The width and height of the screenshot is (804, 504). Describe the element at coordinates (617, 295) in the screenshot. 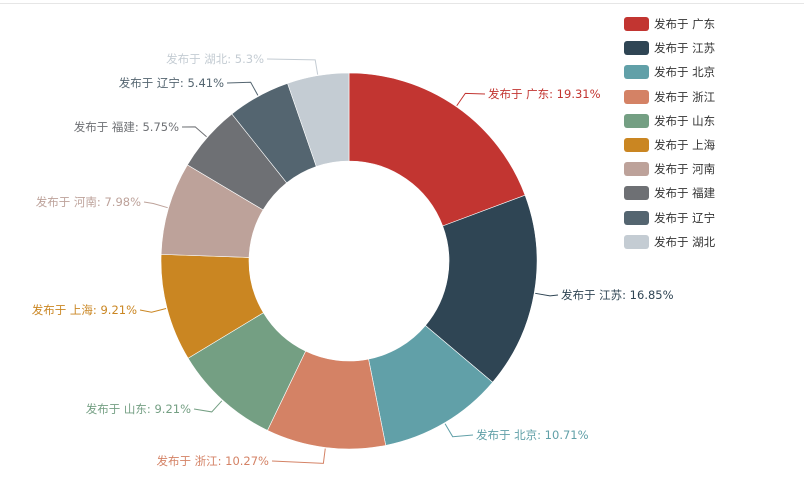

I see `slice-label: 发布于 江苏: 16.85%` at that location.